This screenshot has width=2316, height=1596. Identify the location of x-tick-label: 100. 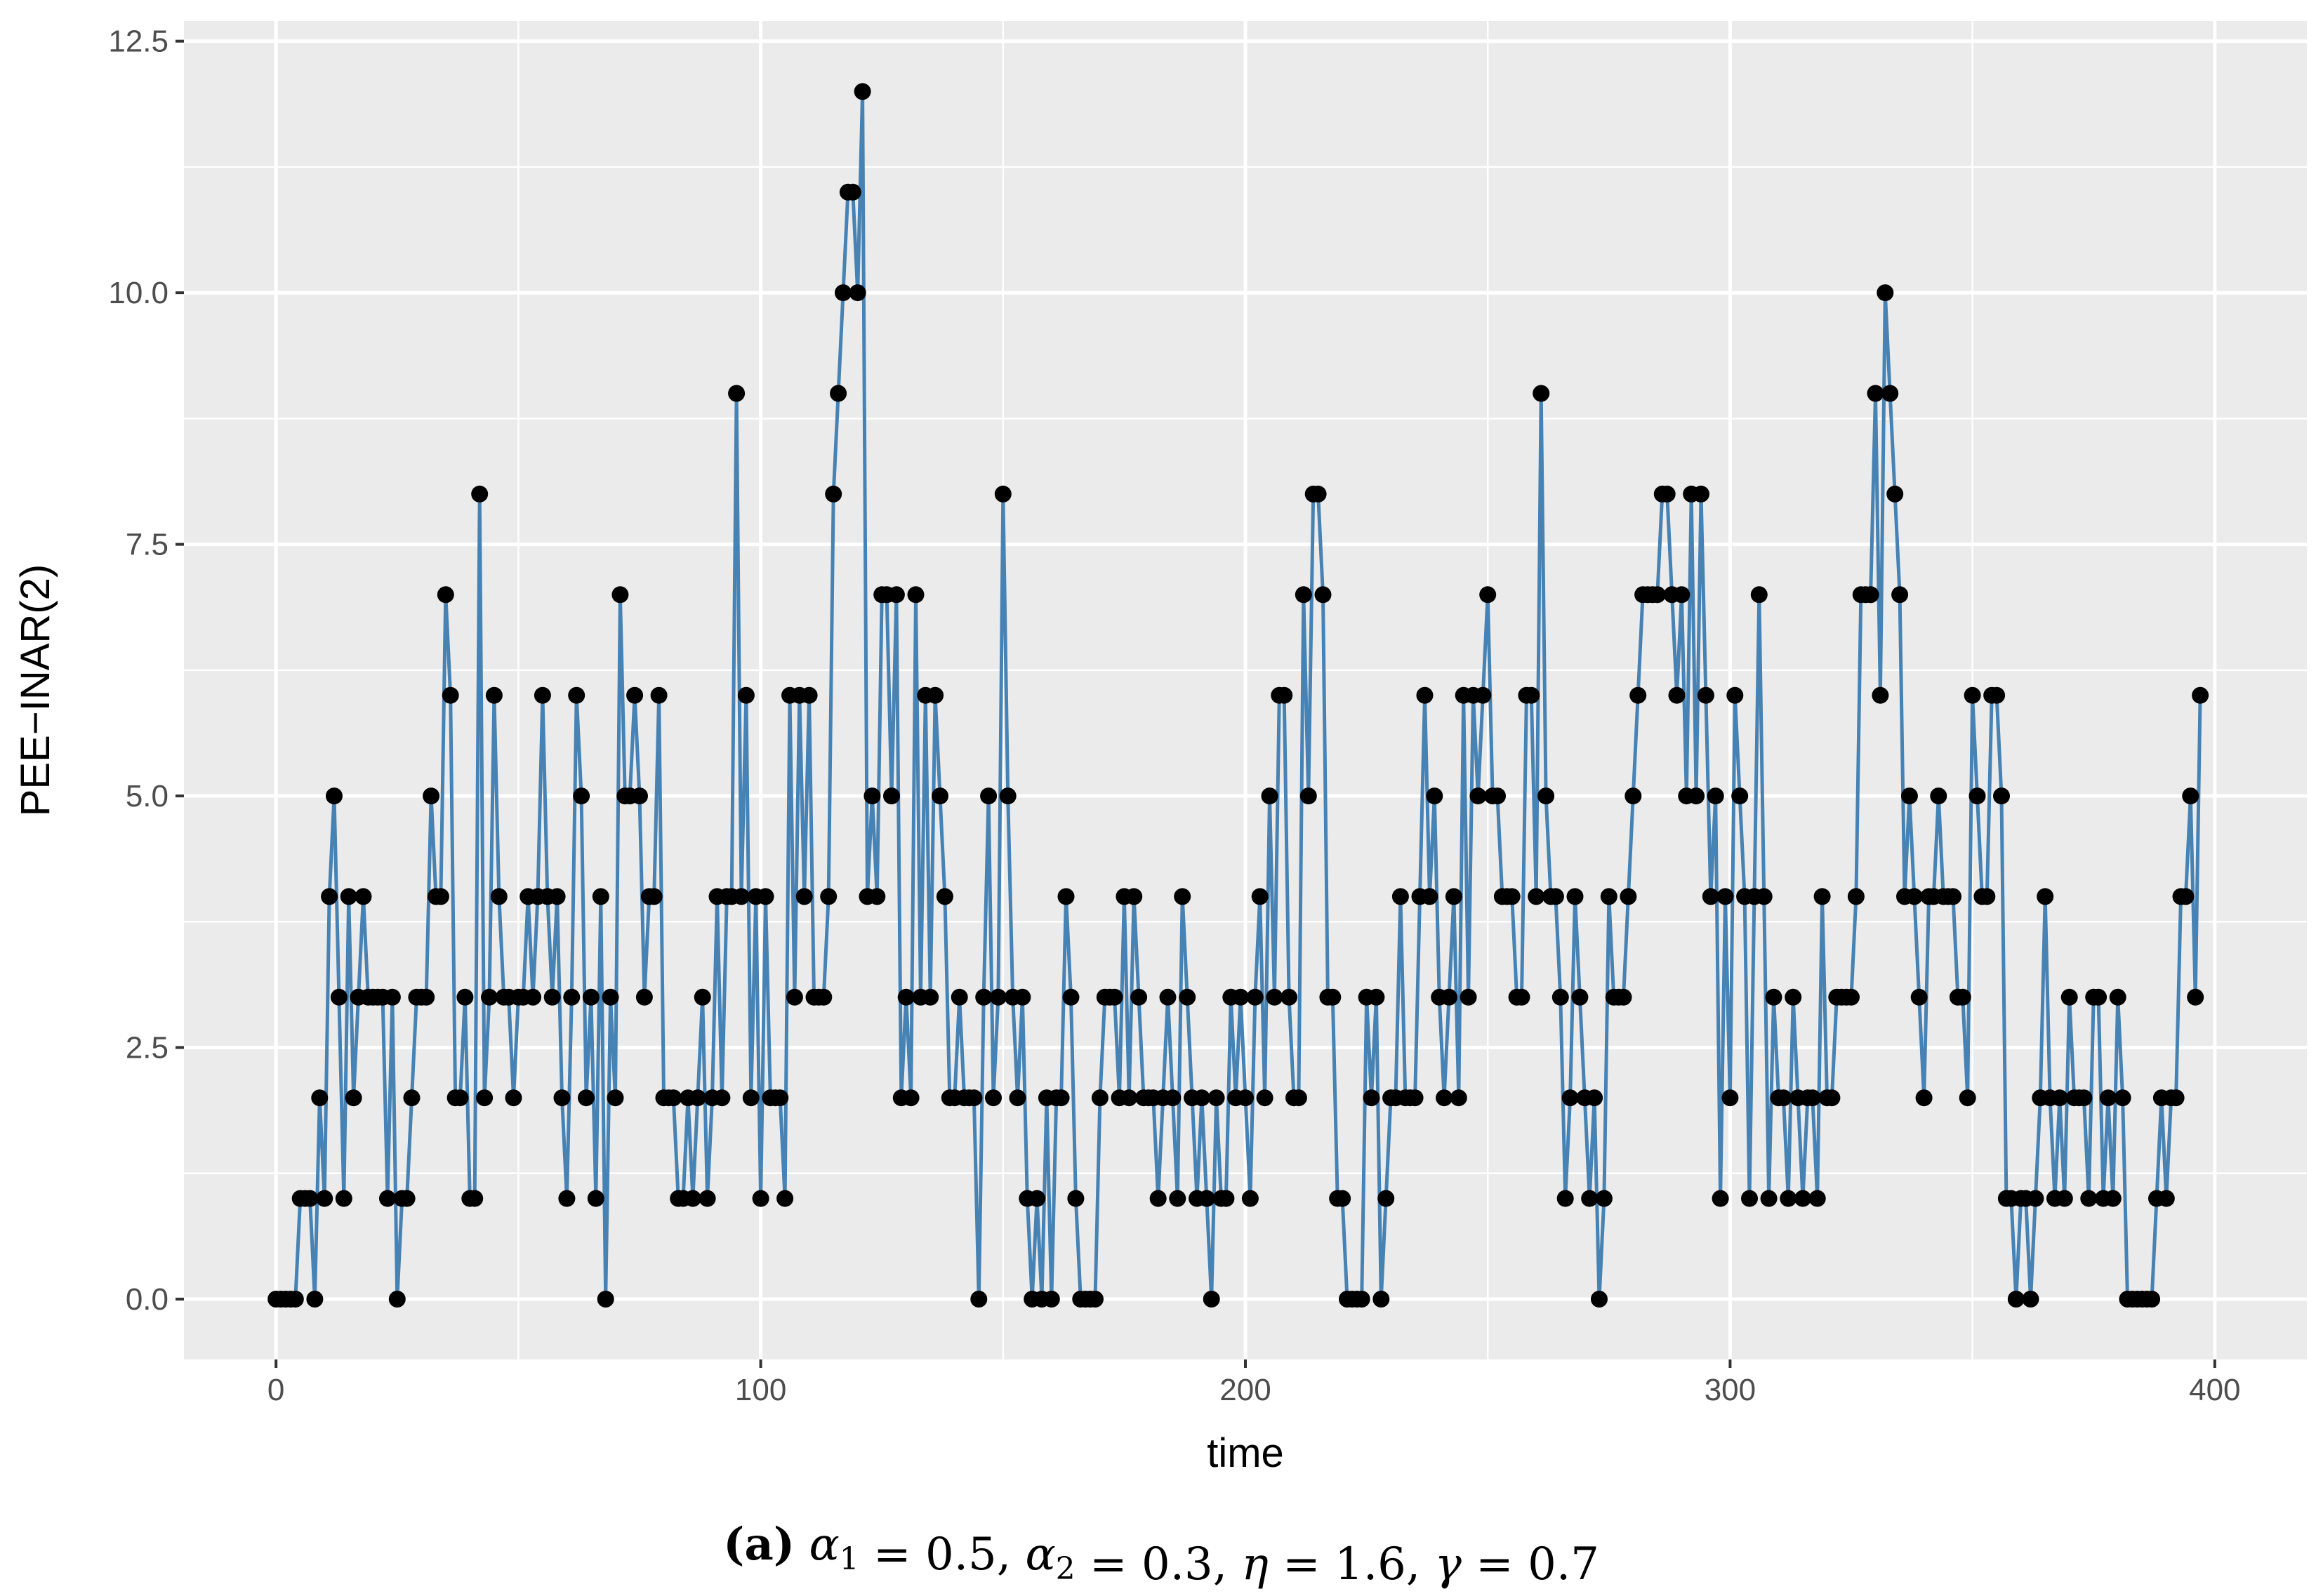
(761, 1390).